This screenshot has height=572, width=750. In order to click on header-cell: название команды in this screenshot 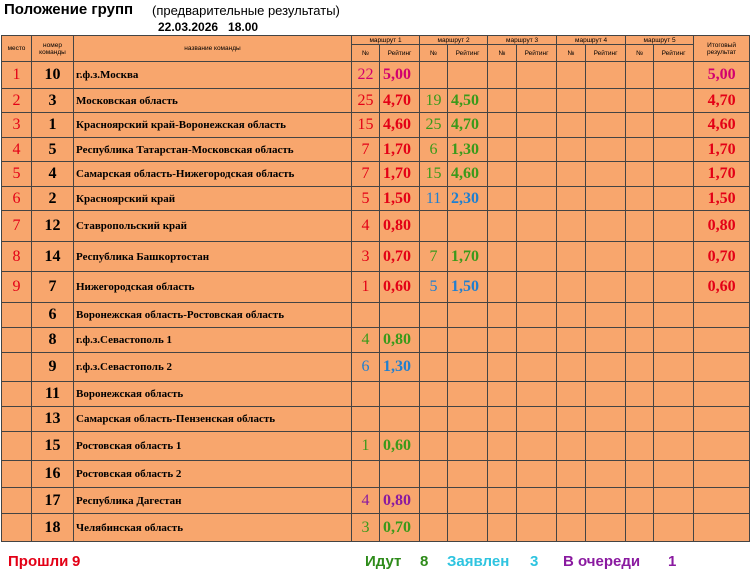, I will do `click(212, 48)`.